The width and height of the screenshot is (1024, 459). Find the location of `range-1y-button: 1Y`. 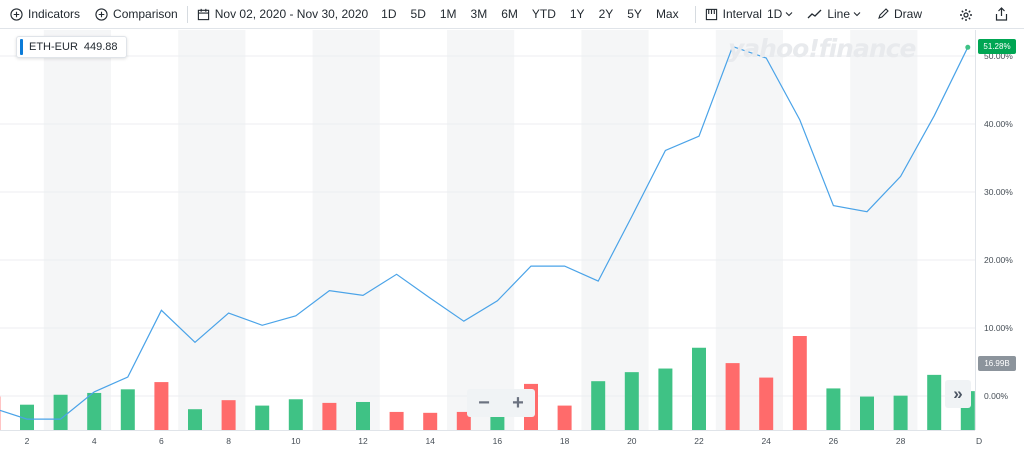

range-1y-button: 1Y is located at coordinates (577, 14).